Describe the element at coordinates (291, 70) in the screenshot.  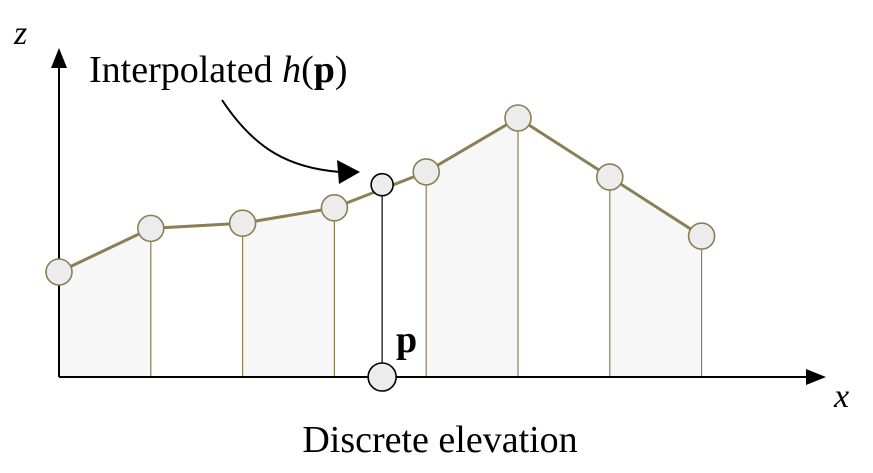
I see `interpolated-label-func: h` at that location.